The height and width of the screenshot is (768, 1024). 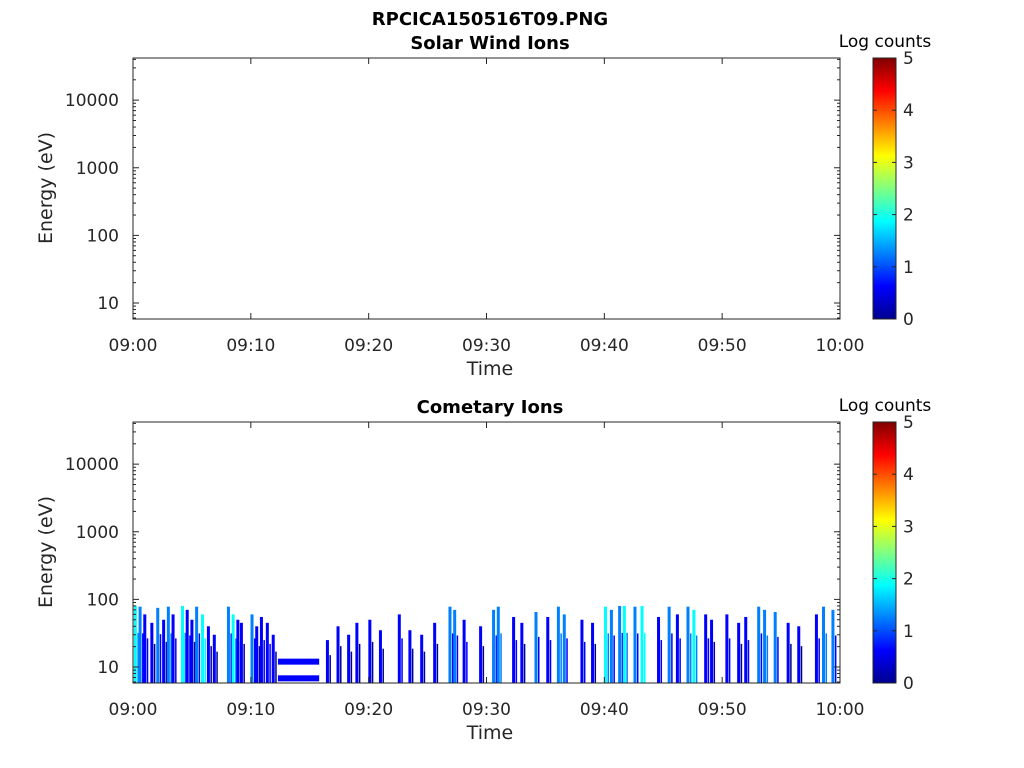 What do you see at coordinates (490, 733) in the screenshot?
I see `x-axis-label-cometary: Time` at bounding box center [490, 733].